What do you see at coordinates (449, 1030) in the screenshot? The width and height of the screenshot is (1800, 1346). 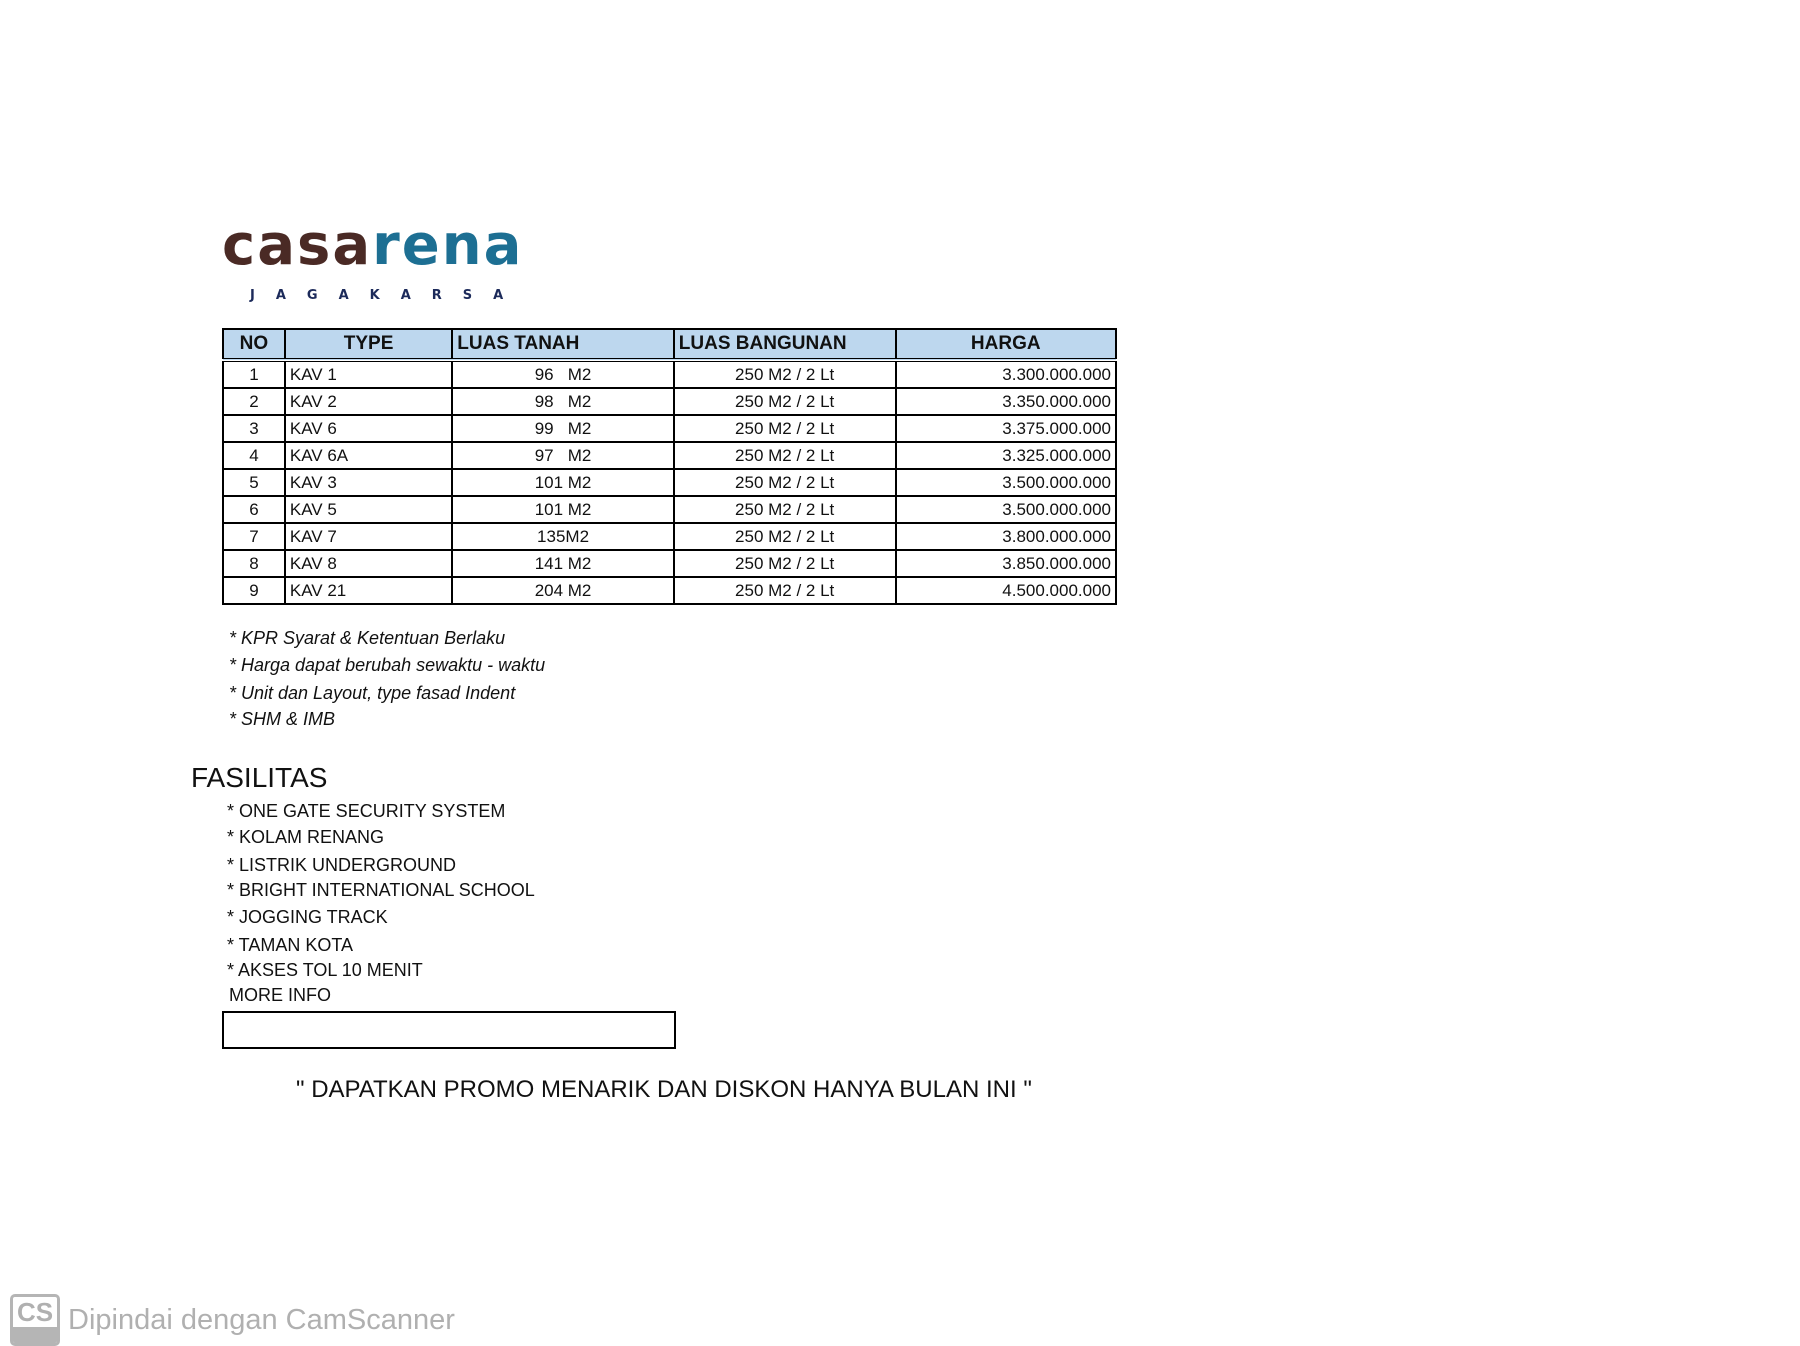 I see `more-info-box` at bounding box center [449, 1030].